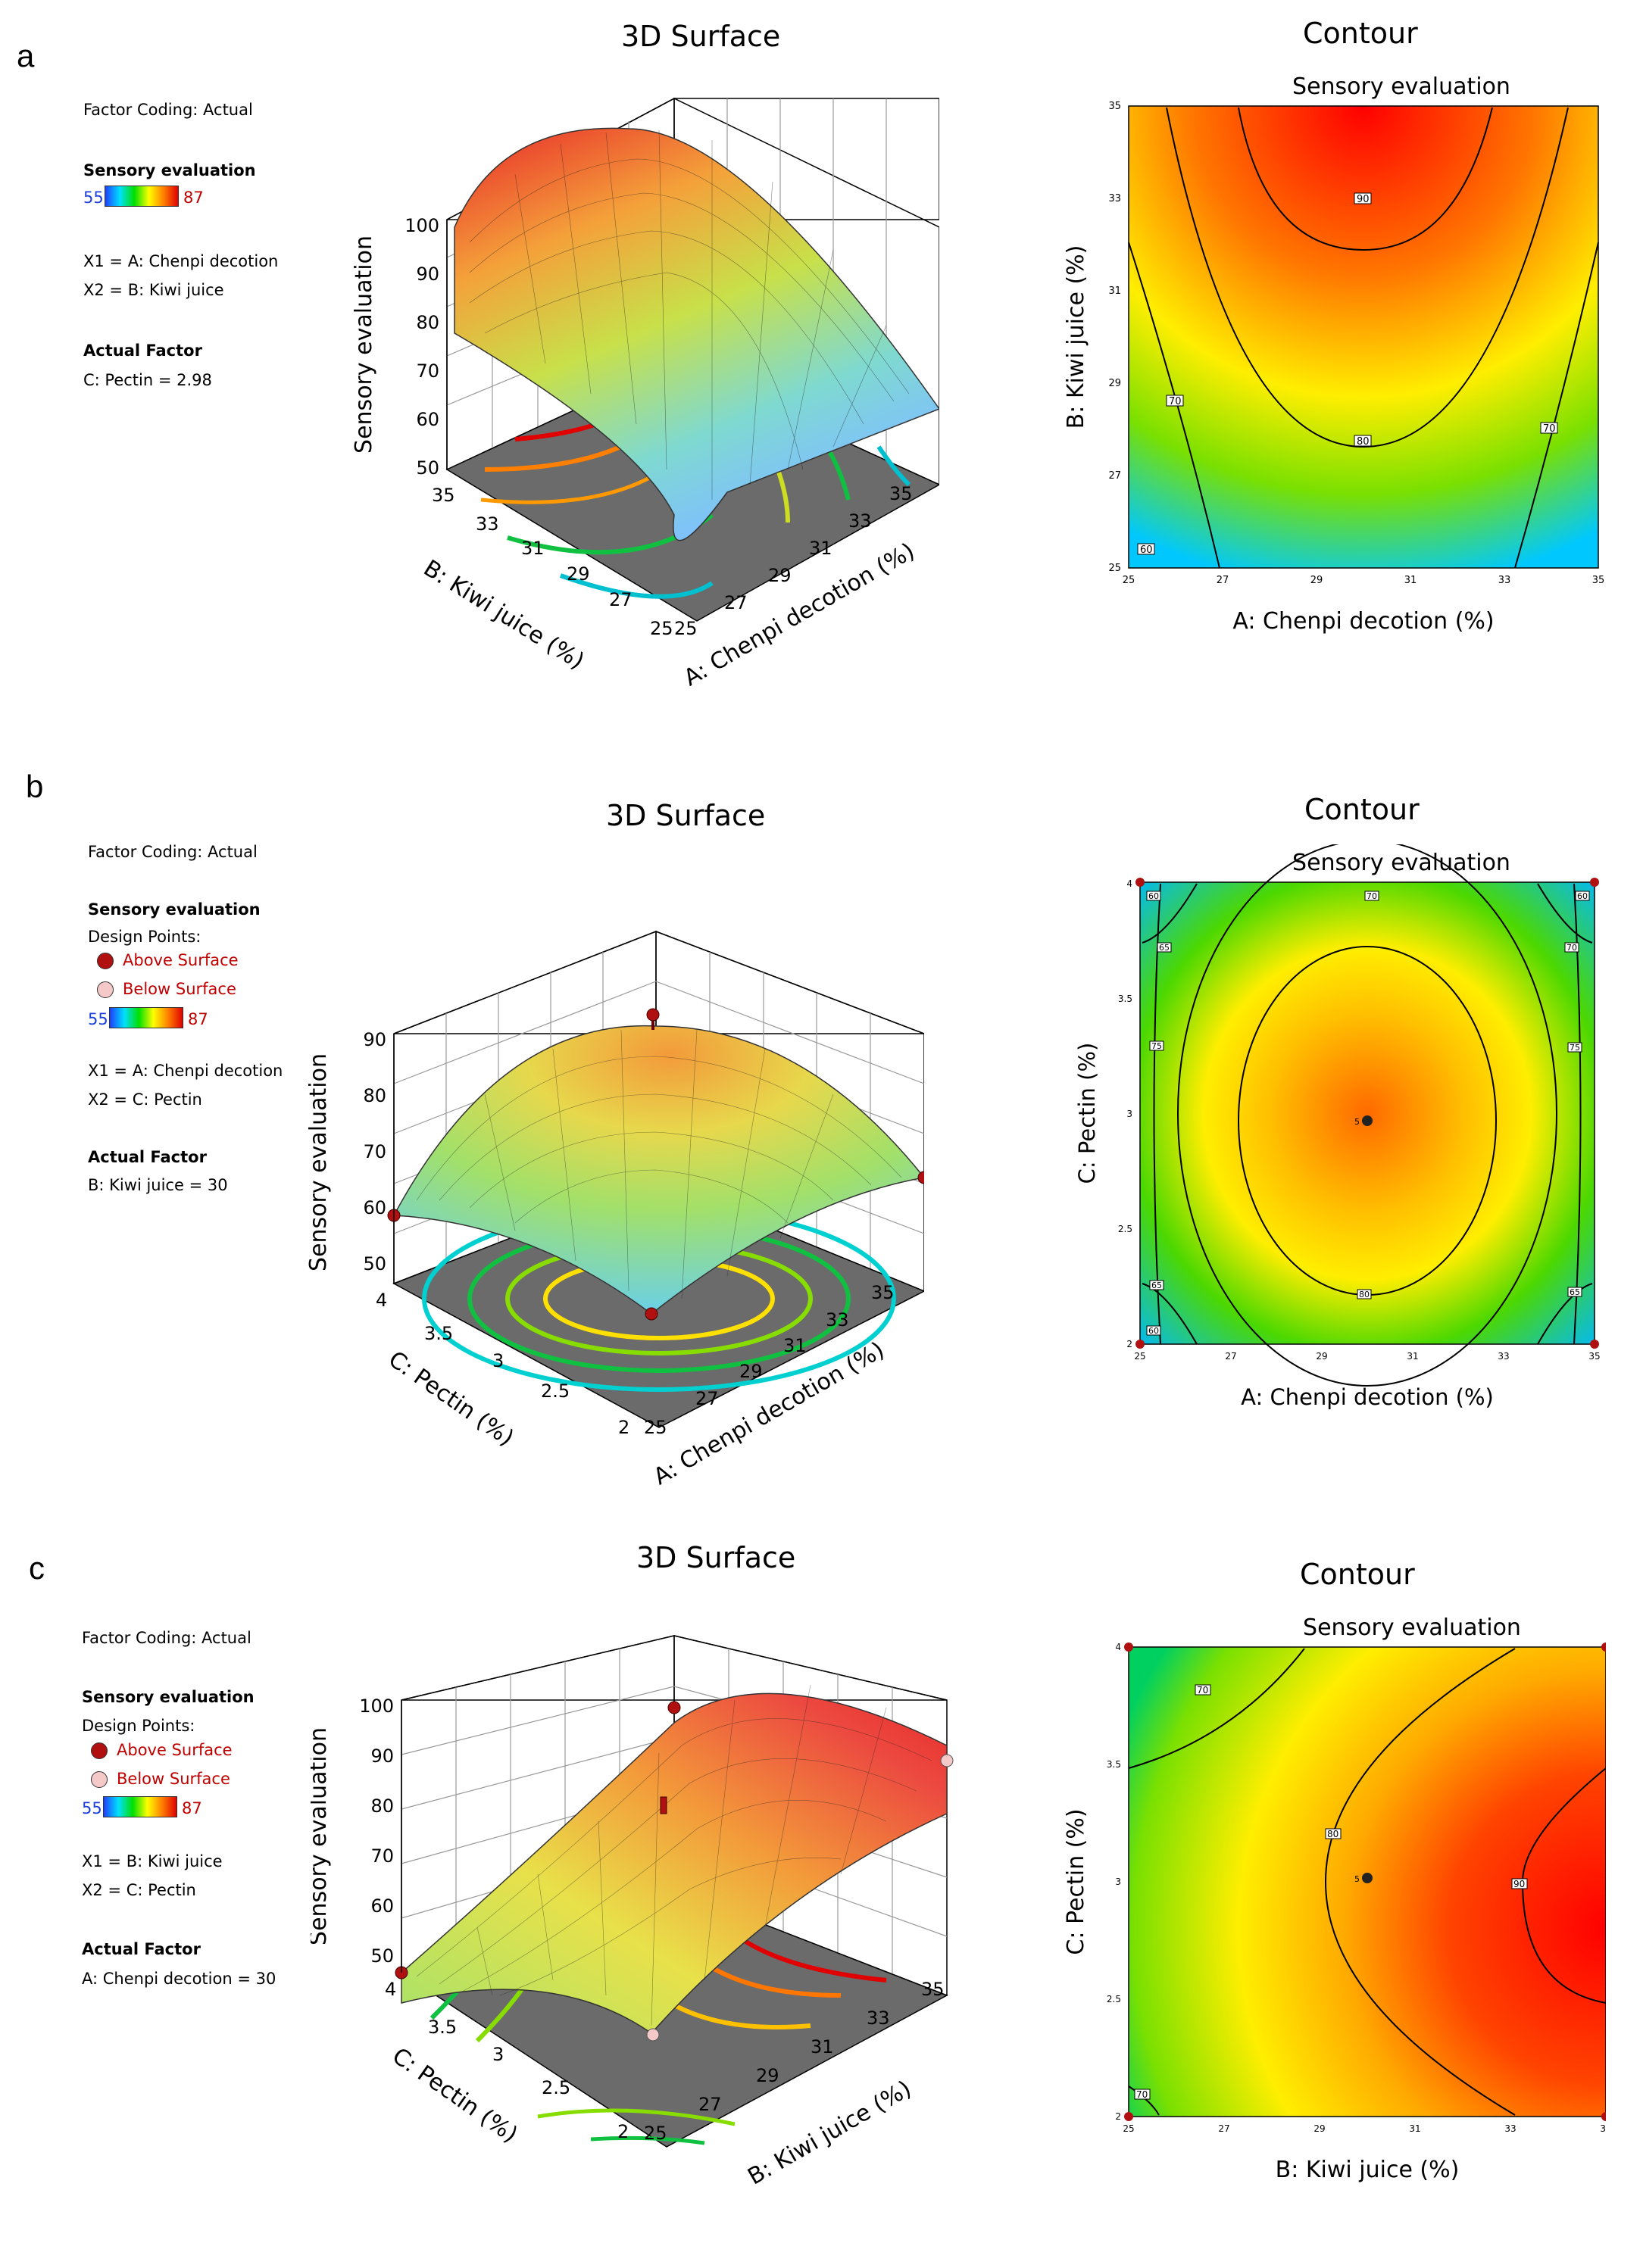 This screenshot has height=2268, width=1643. I want to click on below-surface-dot, so click(99, 1780).